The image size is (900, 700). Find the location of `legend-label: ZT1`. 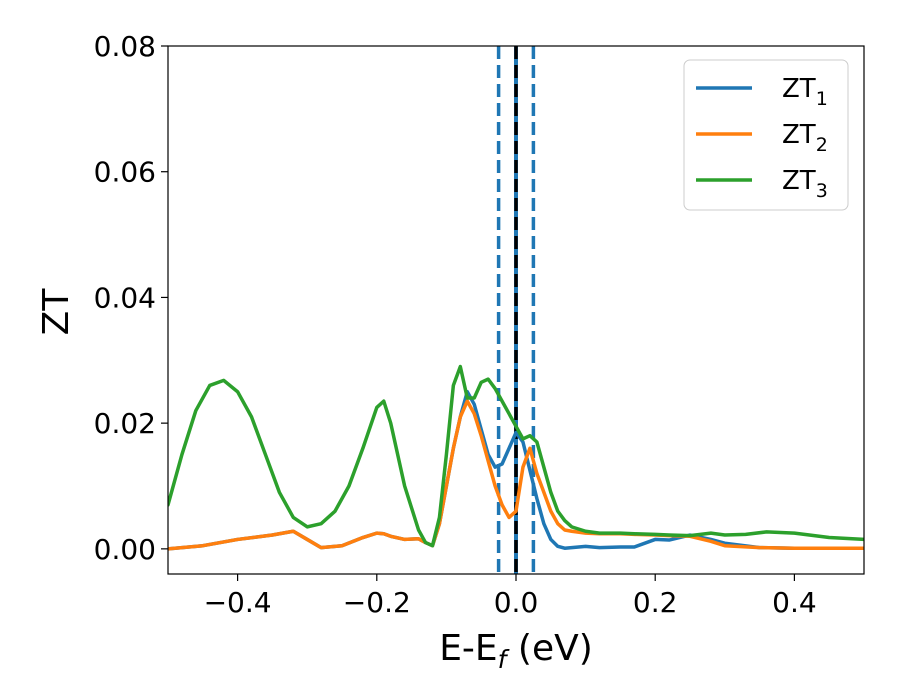

legend-label: ZT1 is located at coordinates (805, 92).